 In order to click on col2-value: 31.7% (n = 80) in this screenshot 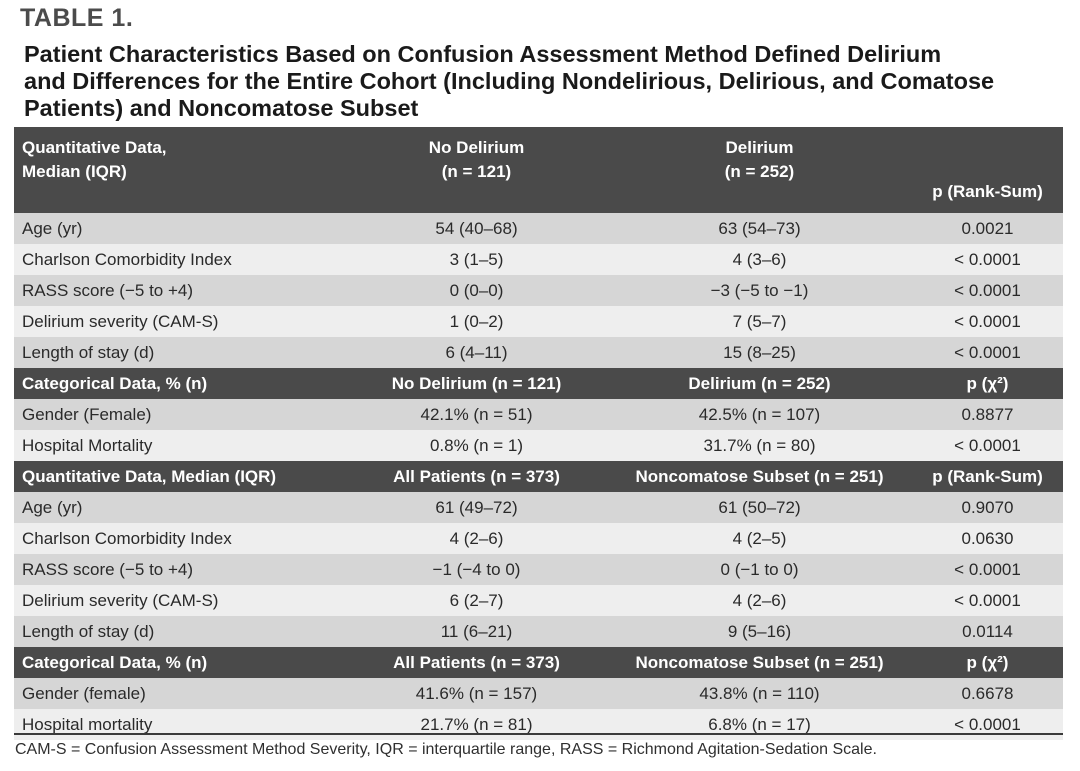, I will do `click(759, 445)`.